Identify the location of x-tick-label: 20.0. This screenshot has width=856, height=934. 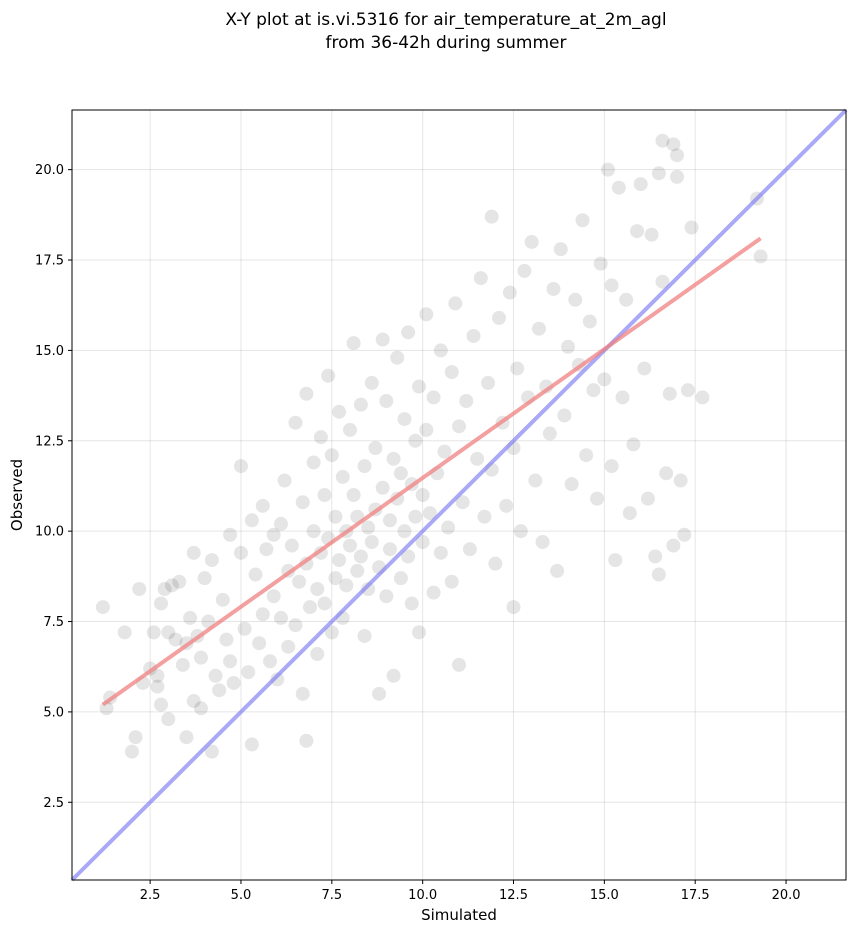
(786, 895).